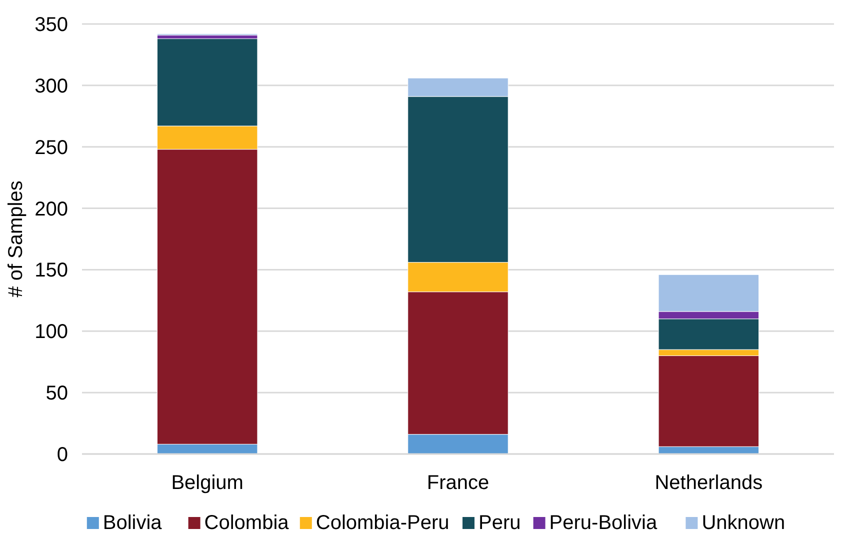 Image resolution: width=854 pixels, height=541 pixels. What do you see at coordinates (132, 523) in the screenshot?
I see `legend-label: Bolivia` at bounding box center [132, 523].